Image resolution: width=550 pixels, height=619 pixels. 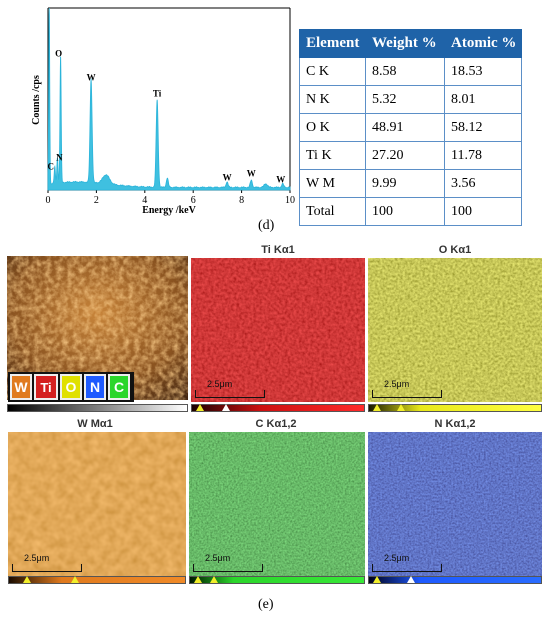 I want to click on table-cell: 18.53, so click(x=483, y=71).